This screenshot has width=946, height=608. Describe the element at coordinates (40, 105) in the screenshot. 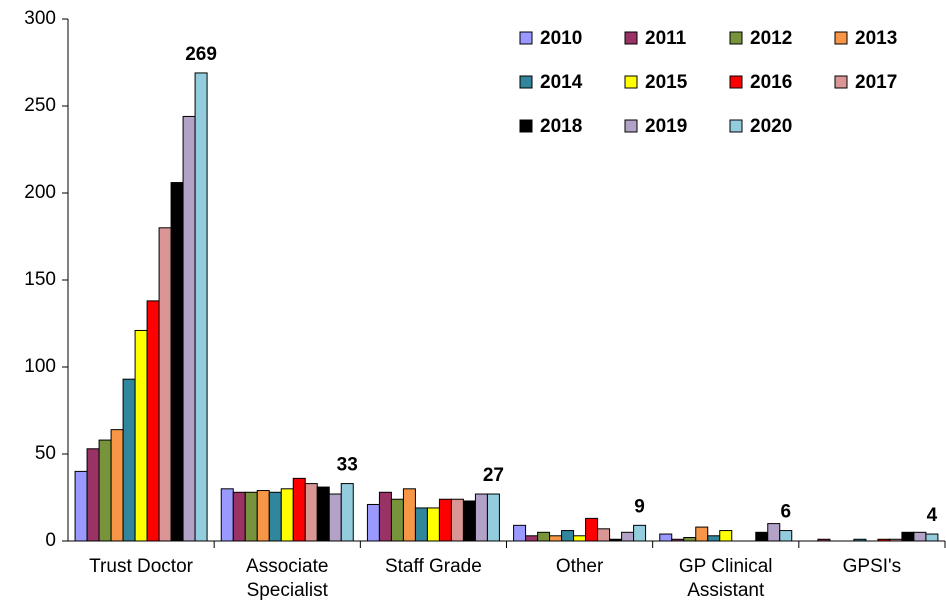

I see `y-tick-label: 250` at that location.